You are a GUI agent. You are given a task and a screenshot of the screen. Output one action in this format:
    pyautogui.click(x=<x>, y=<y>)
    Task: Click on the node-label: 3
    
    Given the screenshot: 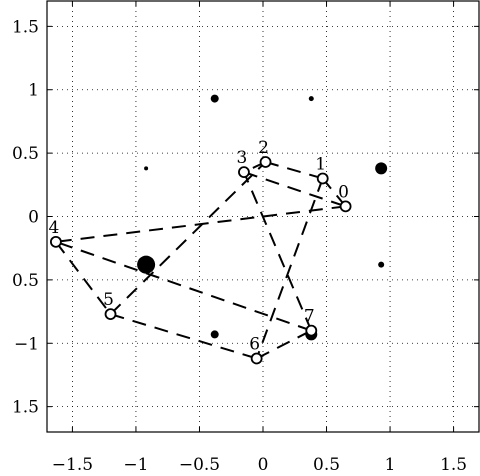 What is the action you would take?
    pyautogui.click(x=242, y=158)
    